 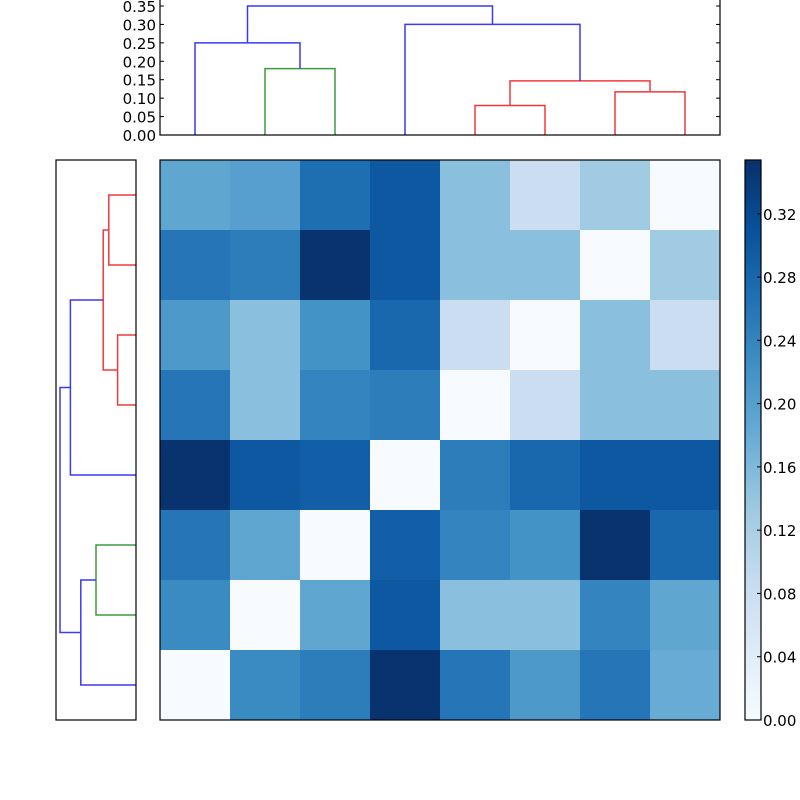 I want to click on dendrogram-y-tick-label: 0.20, so click(x=139, y=62).